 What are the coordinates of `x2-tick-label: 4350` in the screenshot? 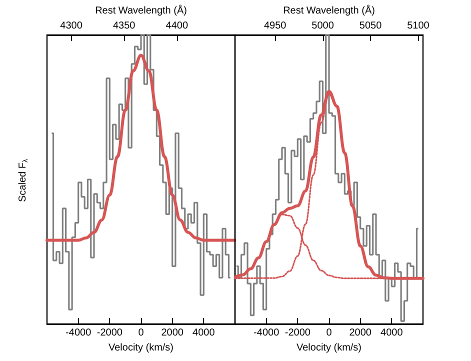 It's located at (124, 26).